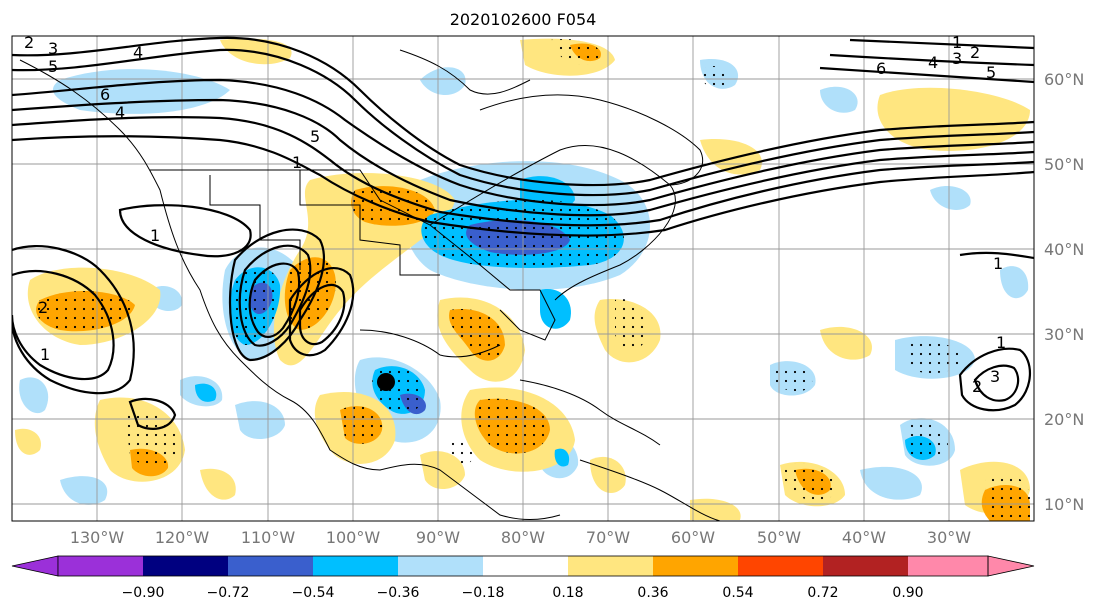 The width and height of the screenshot is (1105, 613). What do you see at coordinates (608, 537) in the screenshot?
I see `lon-label: 70°W` at bounding box center [608, 537].